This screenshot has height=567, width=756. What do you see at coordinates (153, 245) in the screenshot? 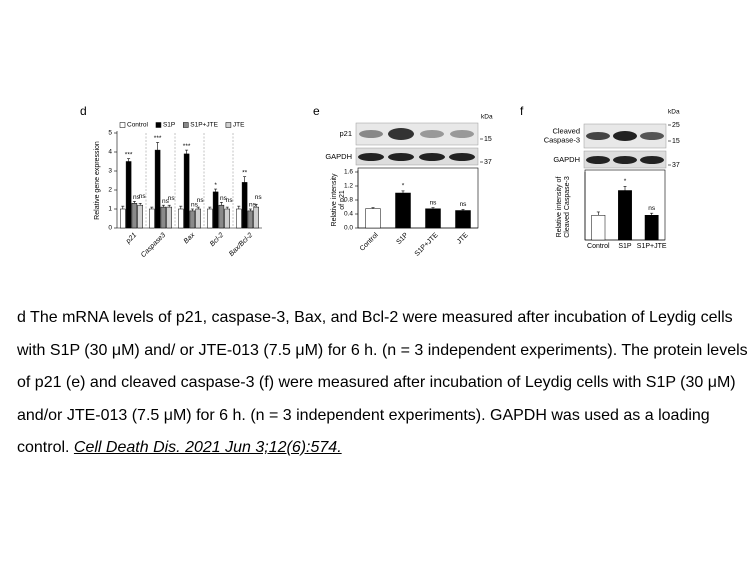
I see `x-tick-label: Caspase3` at bounding box center [153, 245].